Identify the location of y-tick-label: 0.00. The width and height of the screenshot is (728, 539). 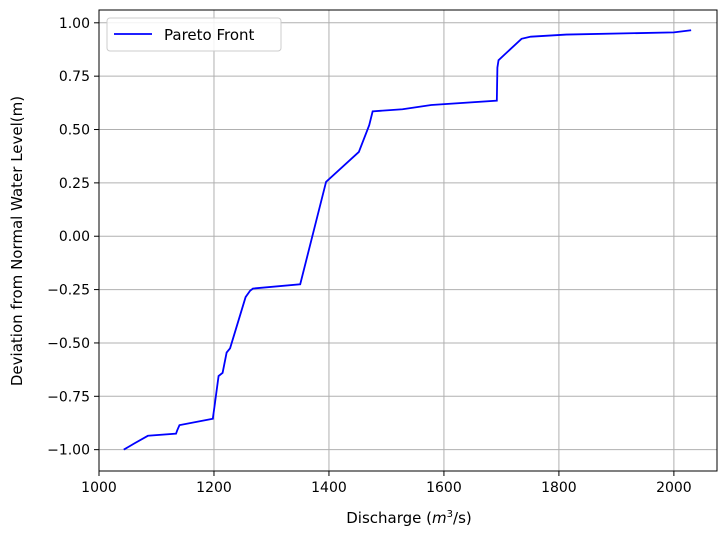
(74, 237).